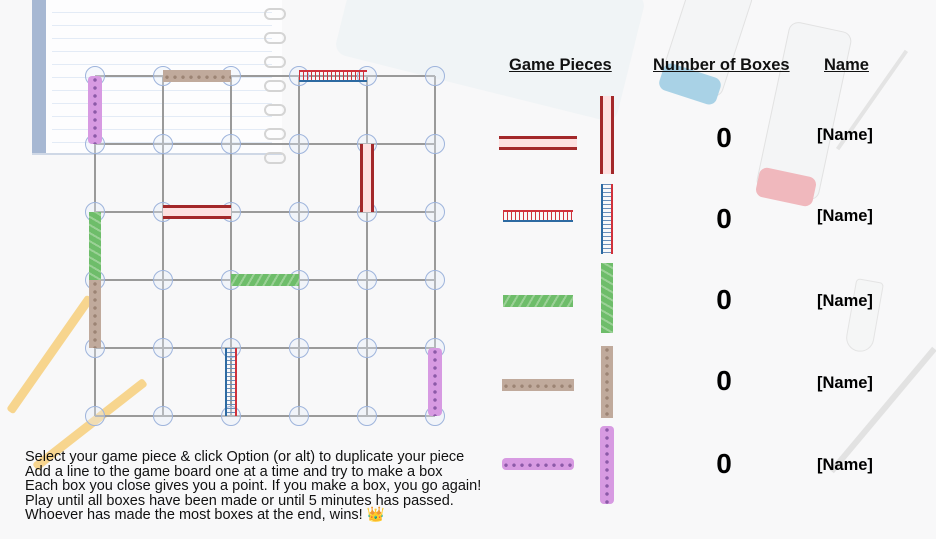 The height and width of the screenshot is (539, 936). What do you see at coordinates (538, 464) in the screenshot?
I see `game-piece-purple-horizontal` at bounding box center [538, 464].